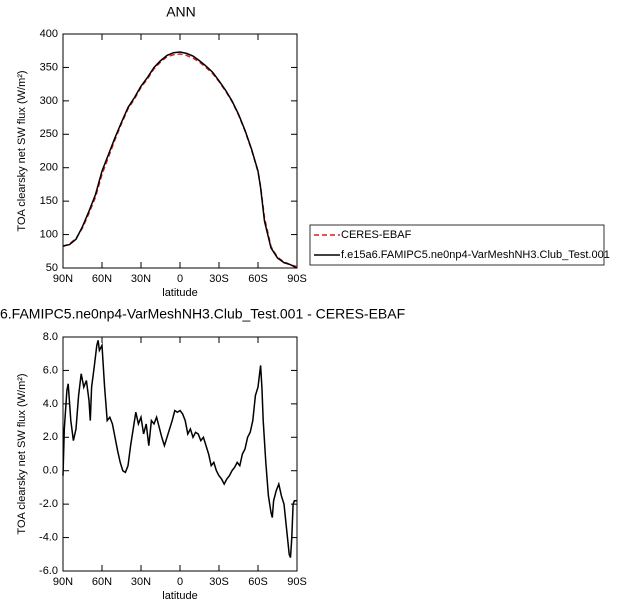 This screenshot has height=616, width=617. What do you see at coordinates (49, 168) in the screenshot?
I see `y-tick-label: 200` at bounding box center [49, 168].